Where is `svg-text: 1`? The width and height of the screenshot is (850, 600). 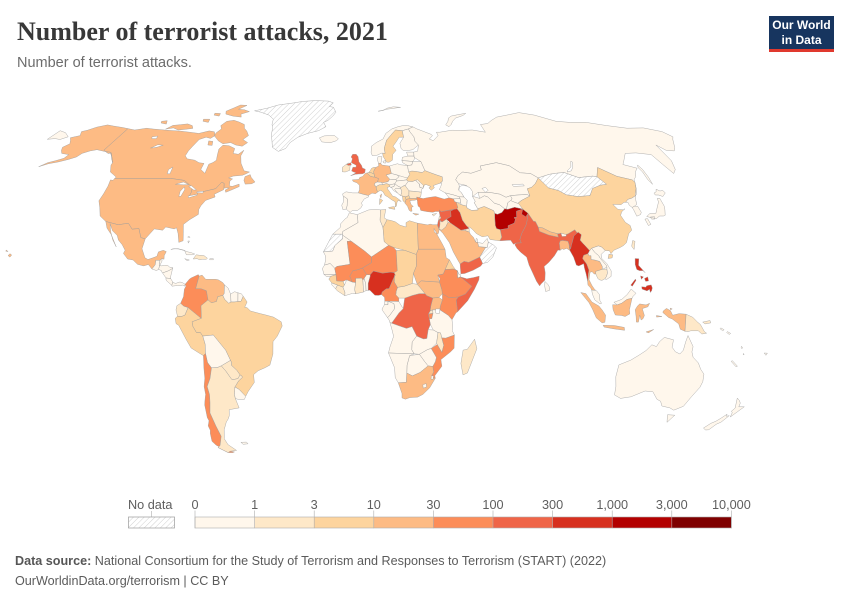
svg-text: 1 is located at coordinates (254, 505).